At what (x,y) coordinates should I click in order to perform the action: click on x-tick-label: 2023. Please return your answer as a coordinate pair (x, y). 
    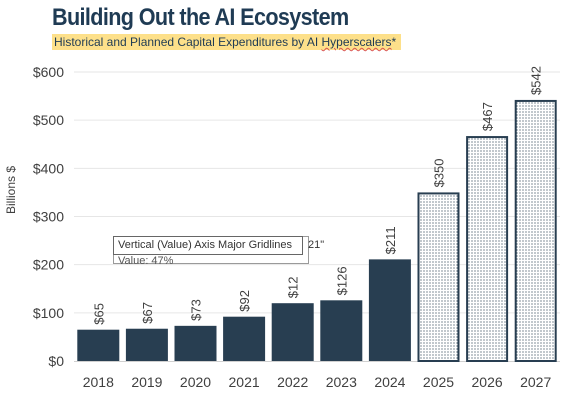
    Looking at the image, I should click on (341, 382).